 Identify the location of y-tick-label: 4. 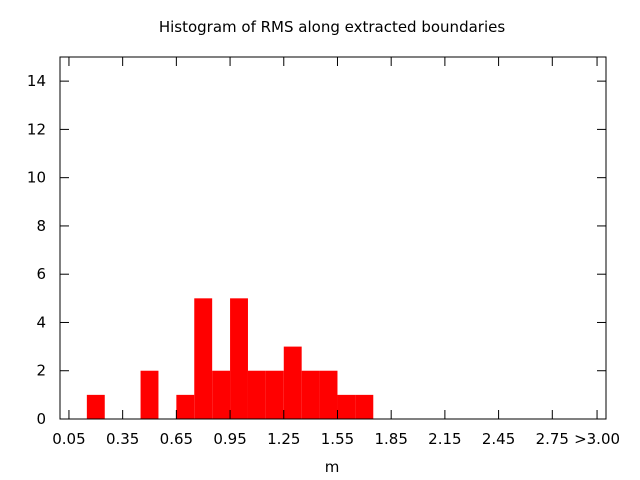
(41, 322).